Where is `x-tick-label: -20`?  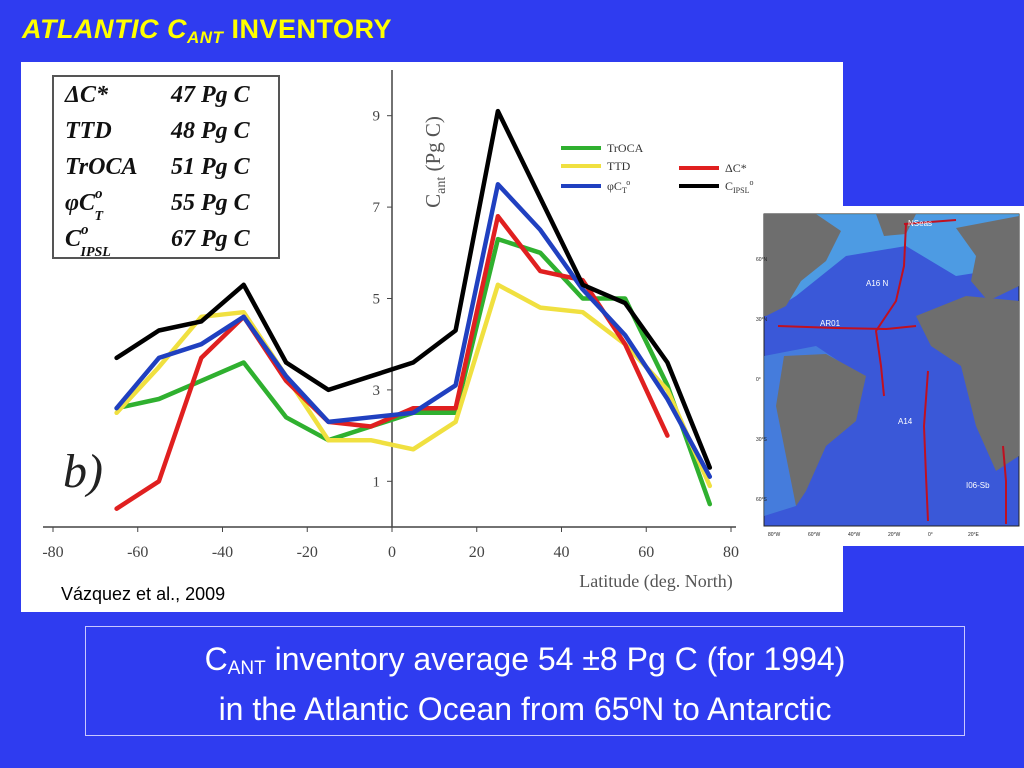 x-tick-label: -20 is located at coordinates (307, 552).